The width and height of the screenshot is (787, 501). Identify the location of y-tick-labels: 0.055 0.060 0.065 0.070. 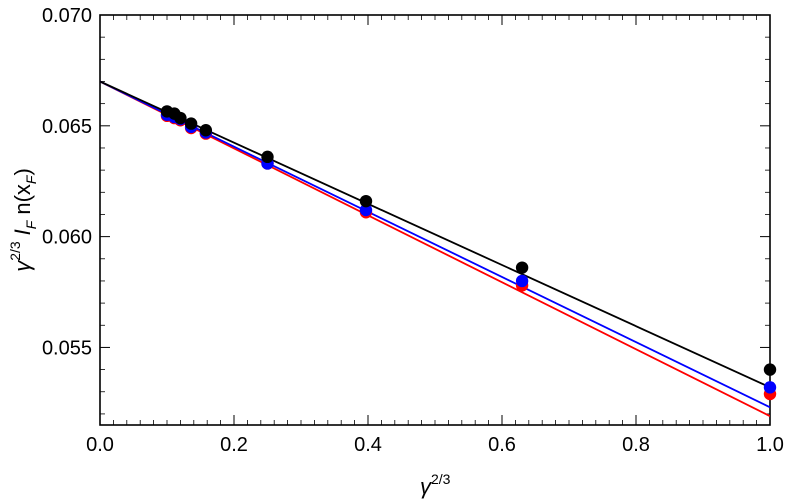
(67, 182).